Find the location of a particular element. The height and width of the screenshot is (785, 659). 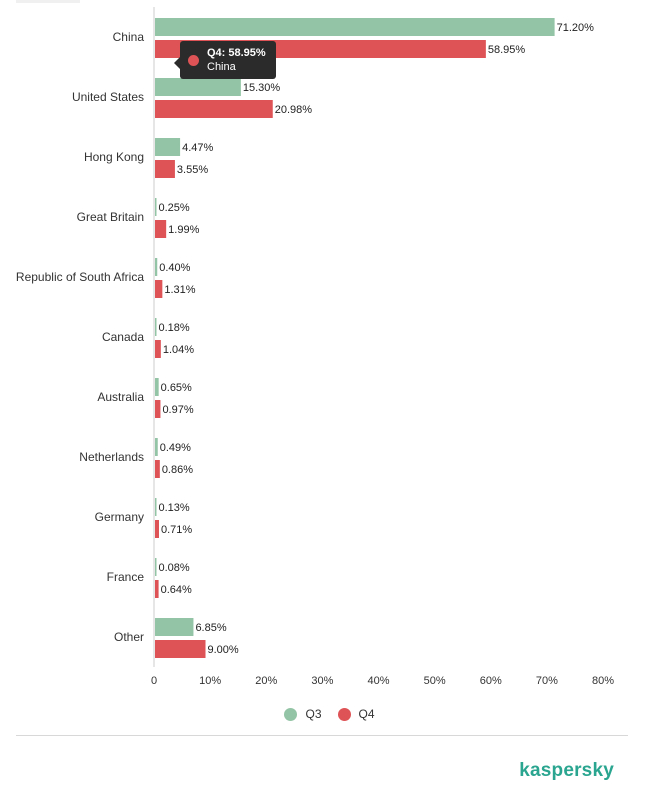

legend-item-q4: Q4 is located at coordinates (356, 714).